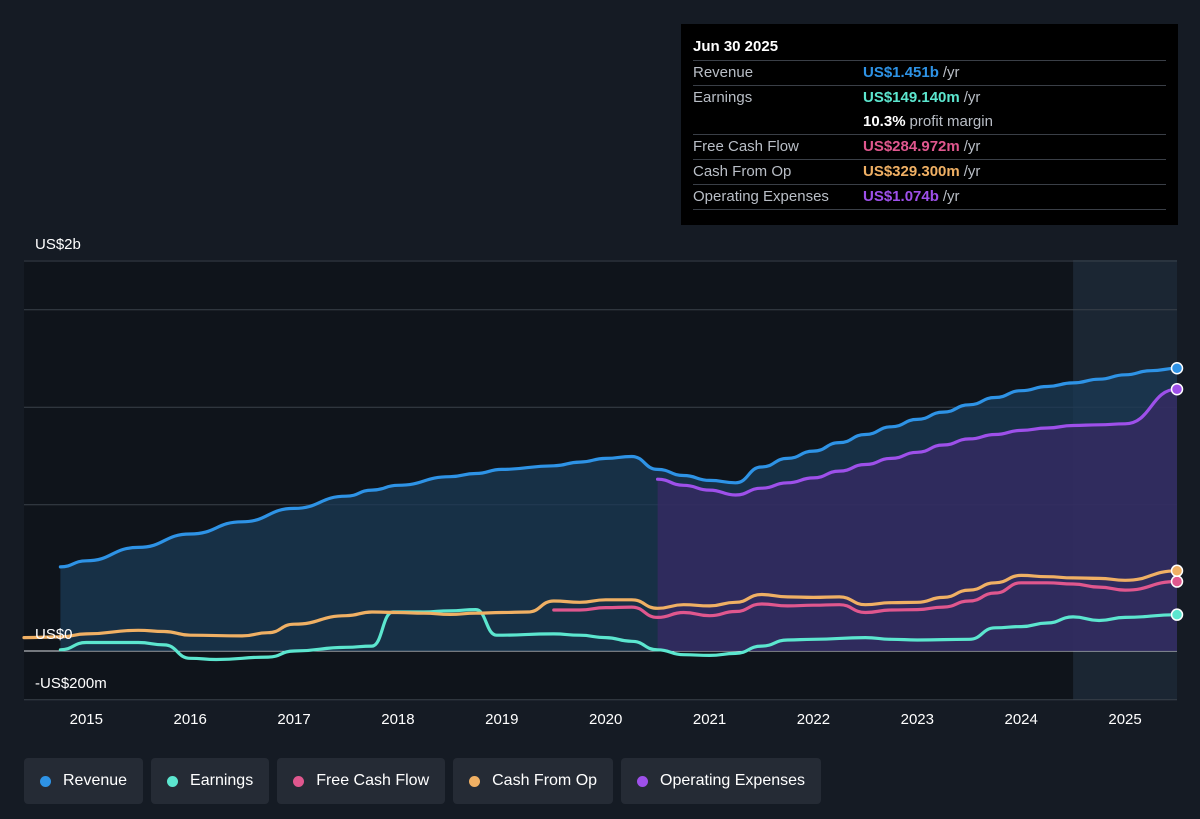 The height and width of the screenshot is (819, 1200). Describe the element at coordinates (95, 780) in the screenshot. I see `legend-label: Revenue` at that location.